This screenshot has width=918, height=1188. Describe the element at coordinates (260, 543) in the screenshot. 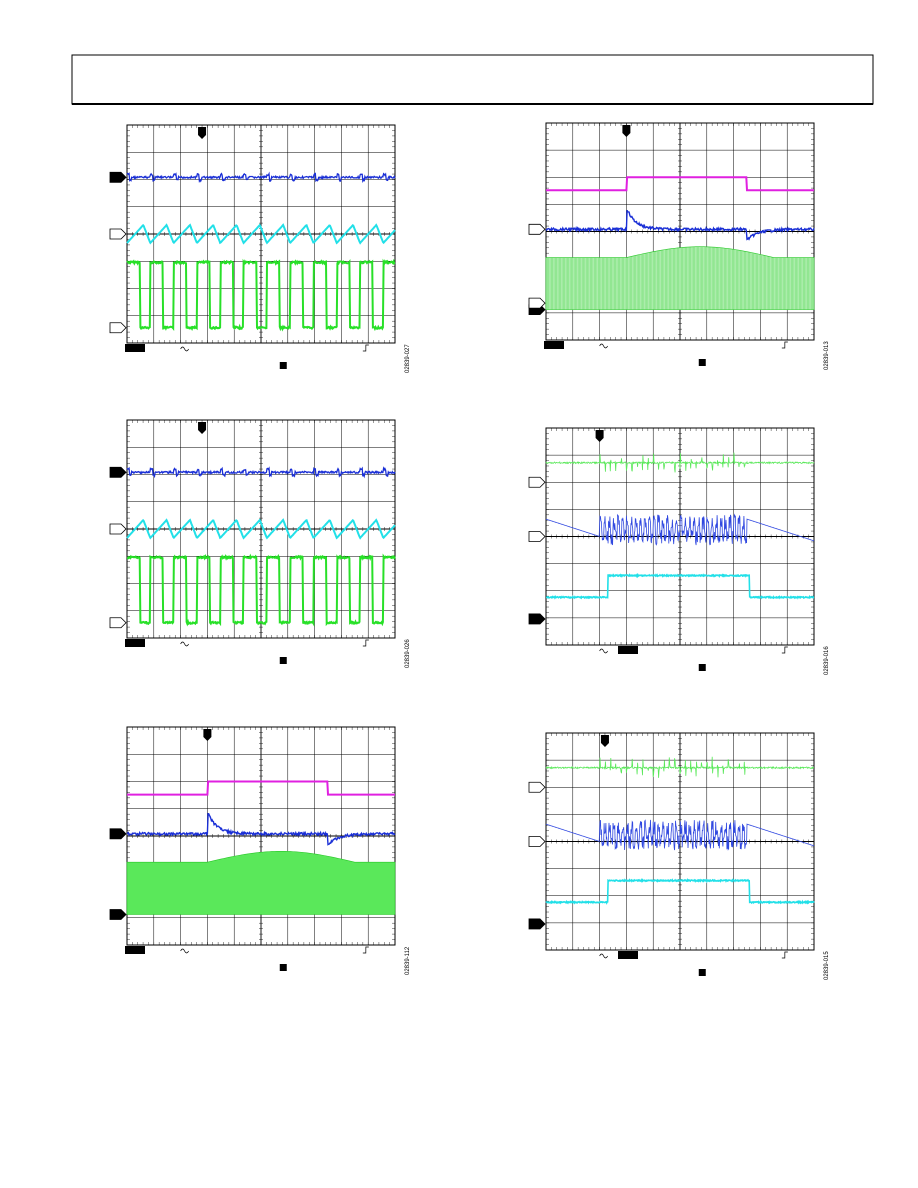

I see `scope-figure: 02839-026` at that location.